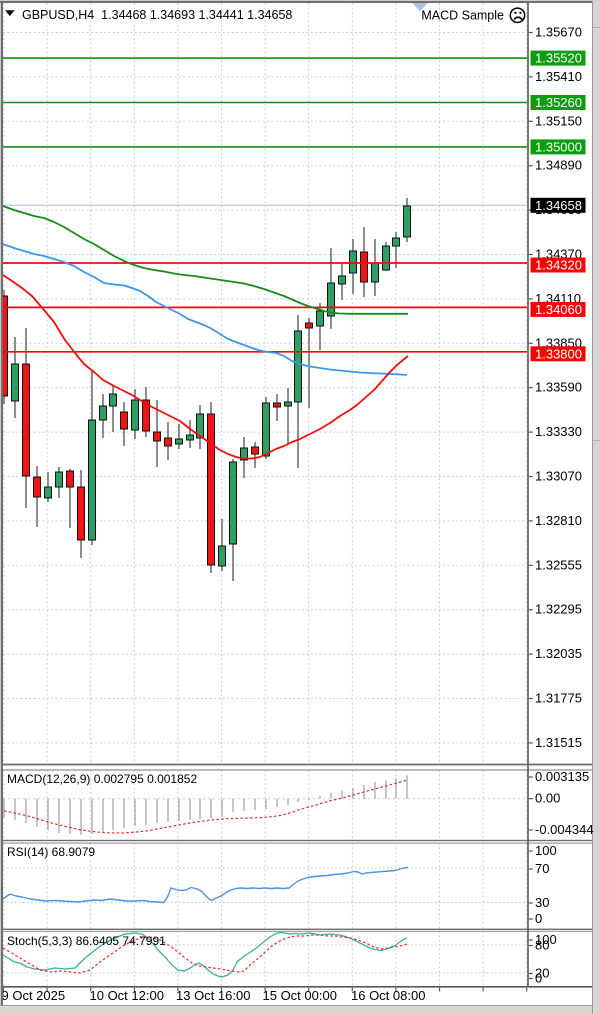  Describe the element at coordinates (34, 995) in the screenshot. I see `svg-text: 9 Oct 2025` at that location.